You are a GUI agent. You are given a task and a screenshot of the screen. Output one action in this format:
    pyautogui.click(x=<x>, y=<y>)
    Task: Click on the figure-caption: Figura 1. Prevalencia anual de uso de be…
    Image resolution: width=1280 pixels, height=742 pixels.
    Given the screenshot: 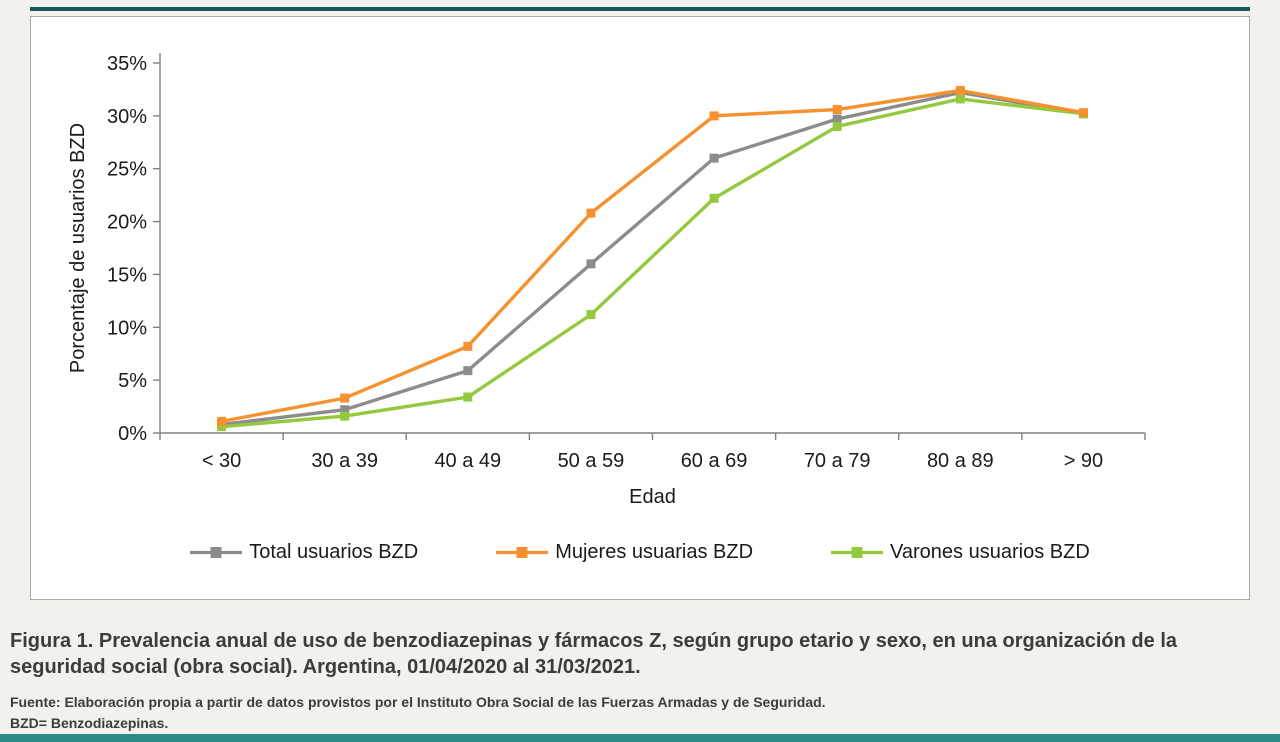 What is the action you would take?
    pyautogui.click(x=593, y=654)
    